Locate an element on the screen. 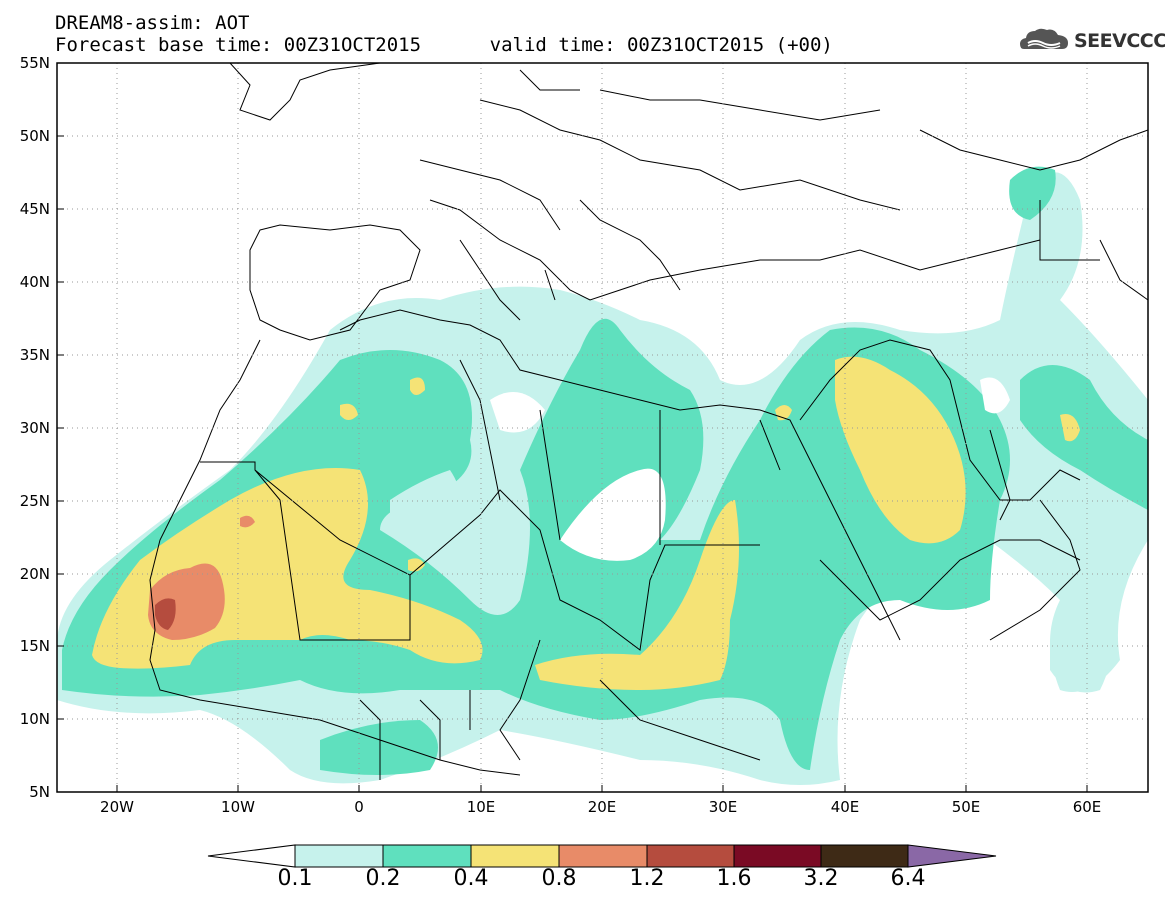 The height and width of the screenshot is (905, 1165). lat-label-30n: 30N is located at coordinates (34, 428).